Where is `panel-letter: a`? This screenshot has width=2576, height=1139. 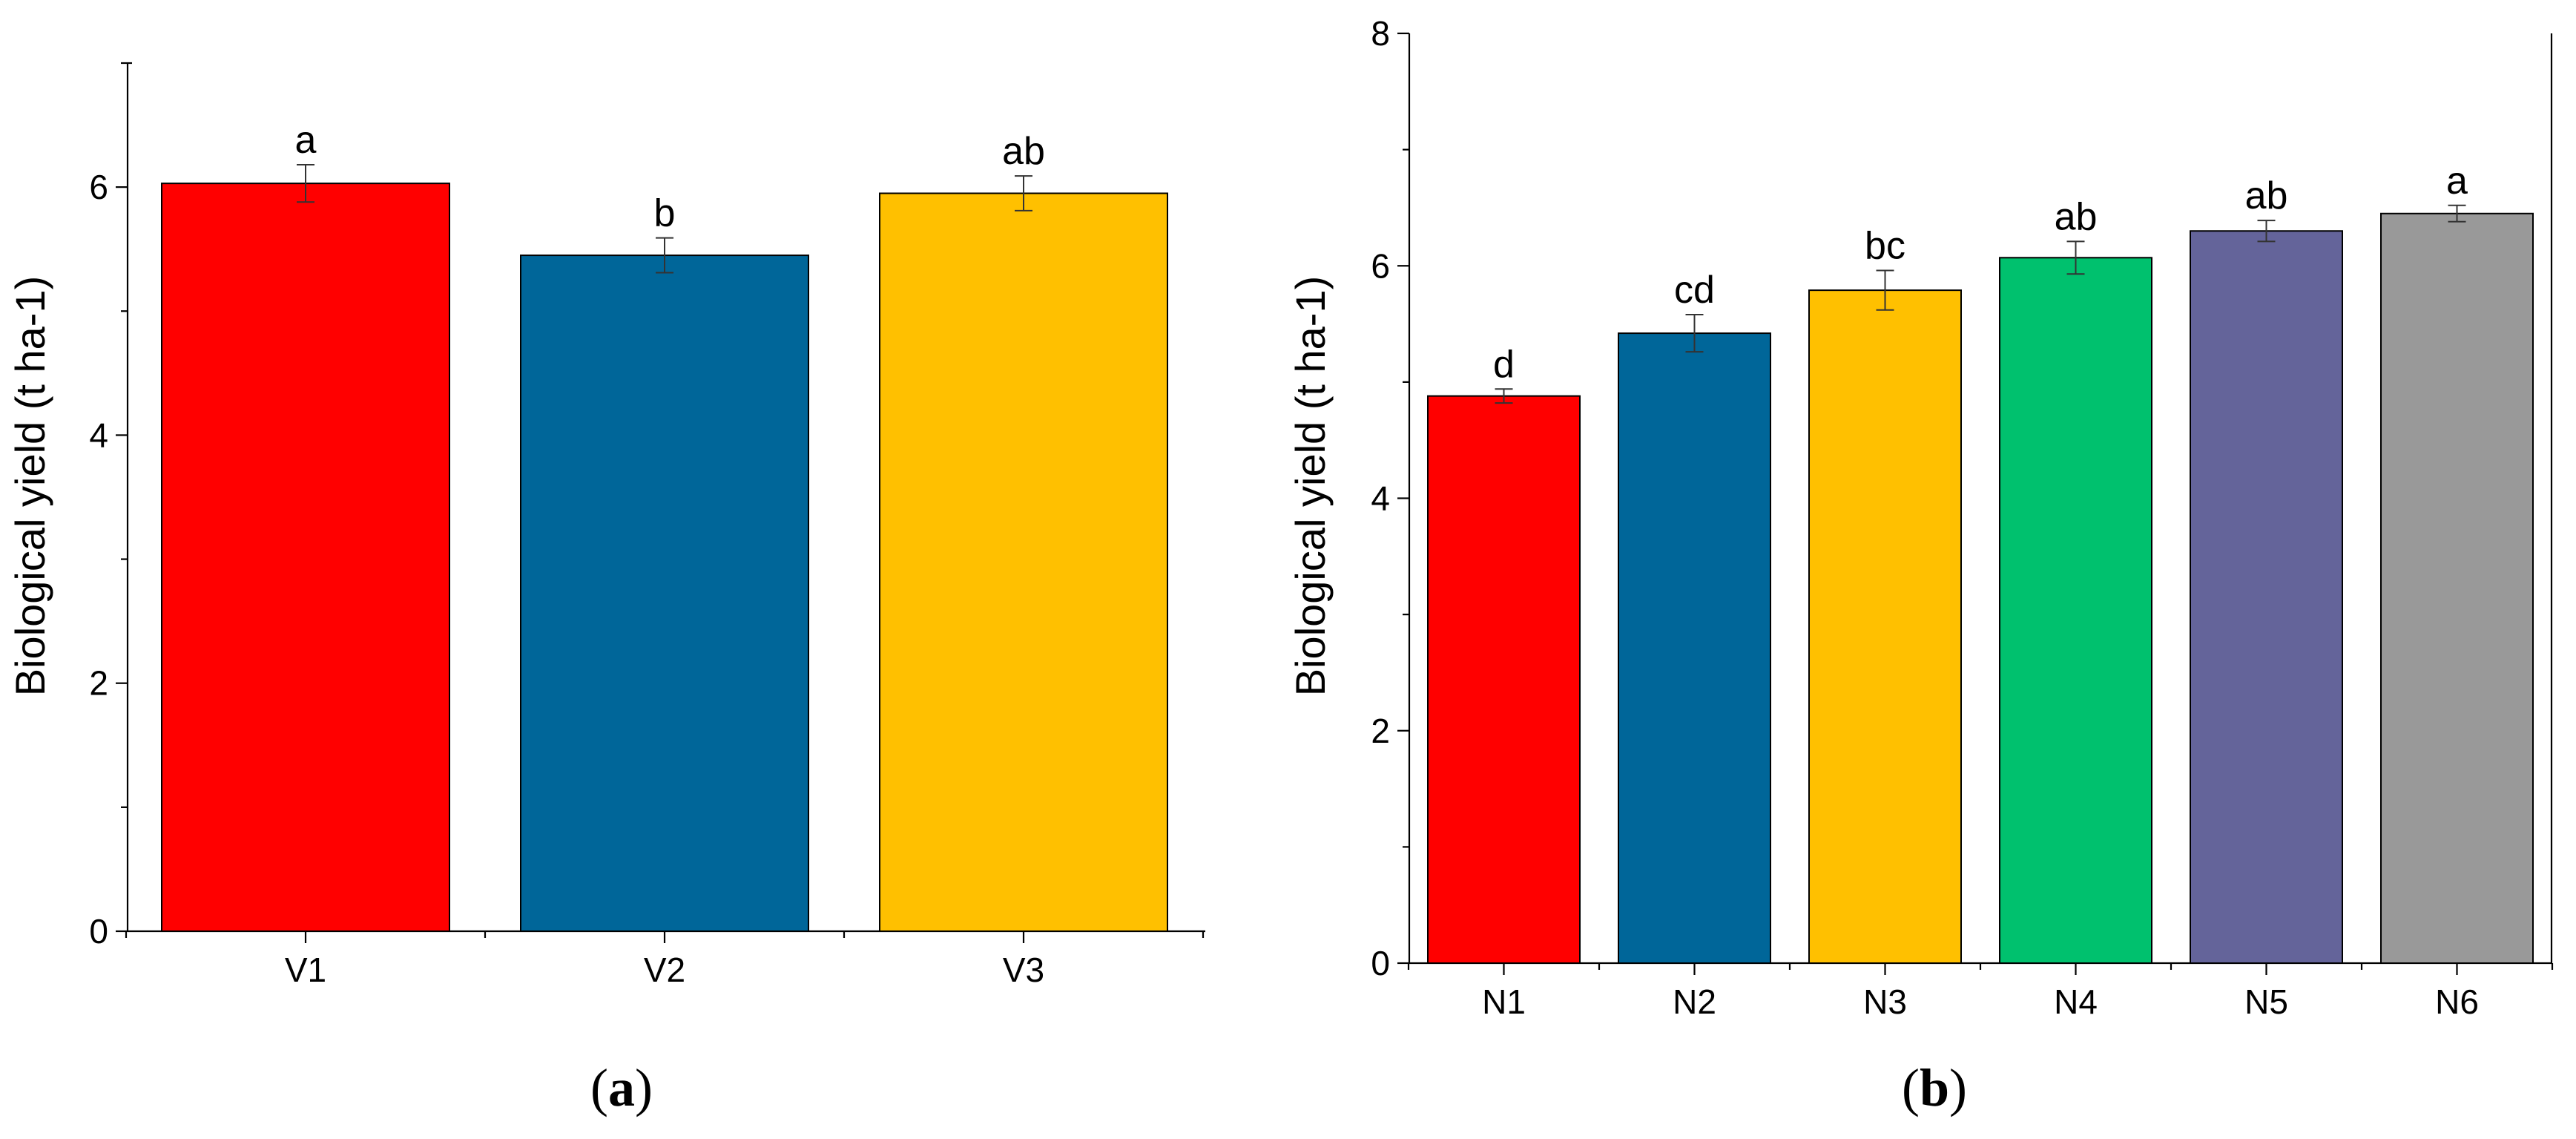
panel-letter: a is located at coordinates (622, 1087).